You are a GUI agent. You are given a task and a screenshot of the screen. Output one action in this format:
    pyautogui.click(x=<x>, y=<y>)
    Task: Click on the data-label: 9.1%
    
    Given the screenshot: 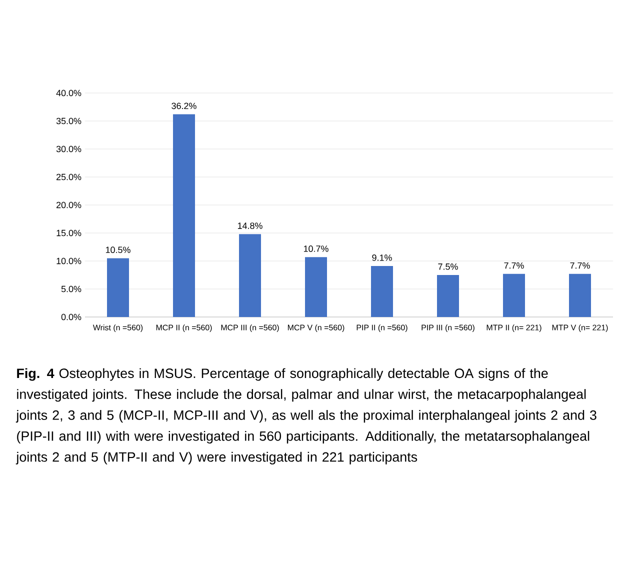 What is the action you would take?
    pyautogui.click(x=382, y=257)
    